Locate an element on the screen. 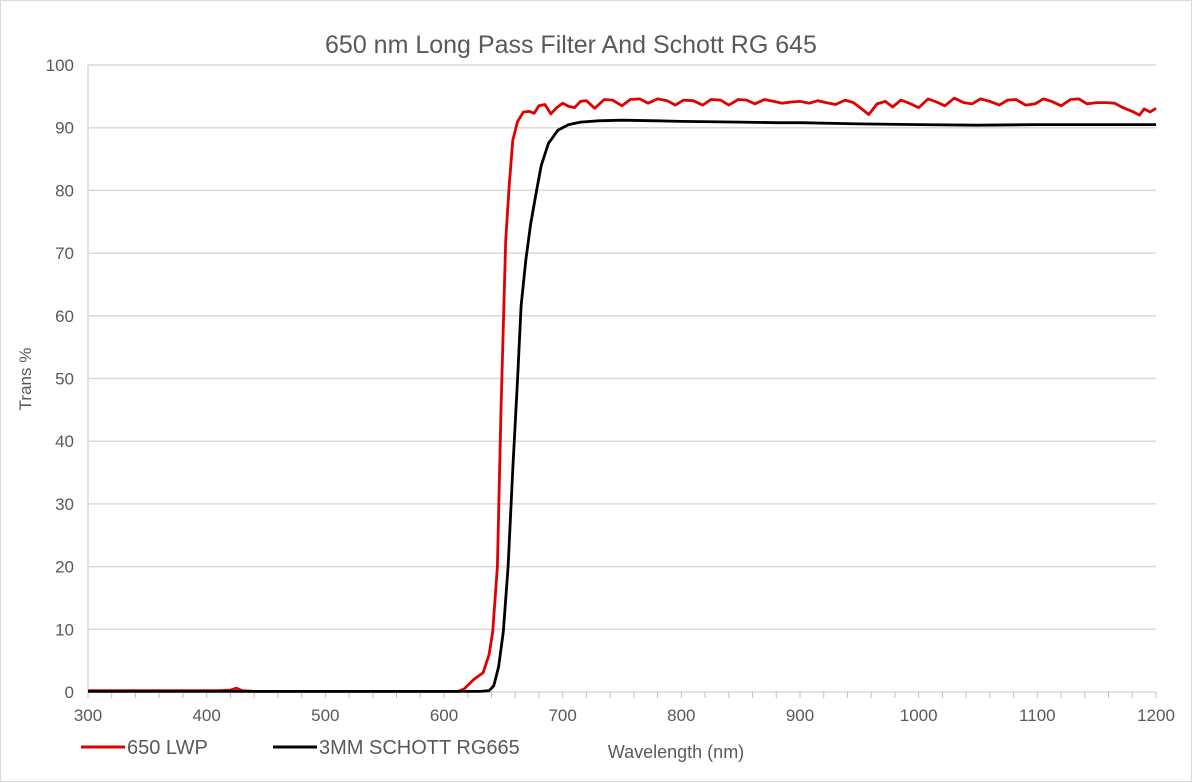 The height and width of the screenshot is (783, 1192). x-tick-label: 800 is located at coordinates (681, 715).